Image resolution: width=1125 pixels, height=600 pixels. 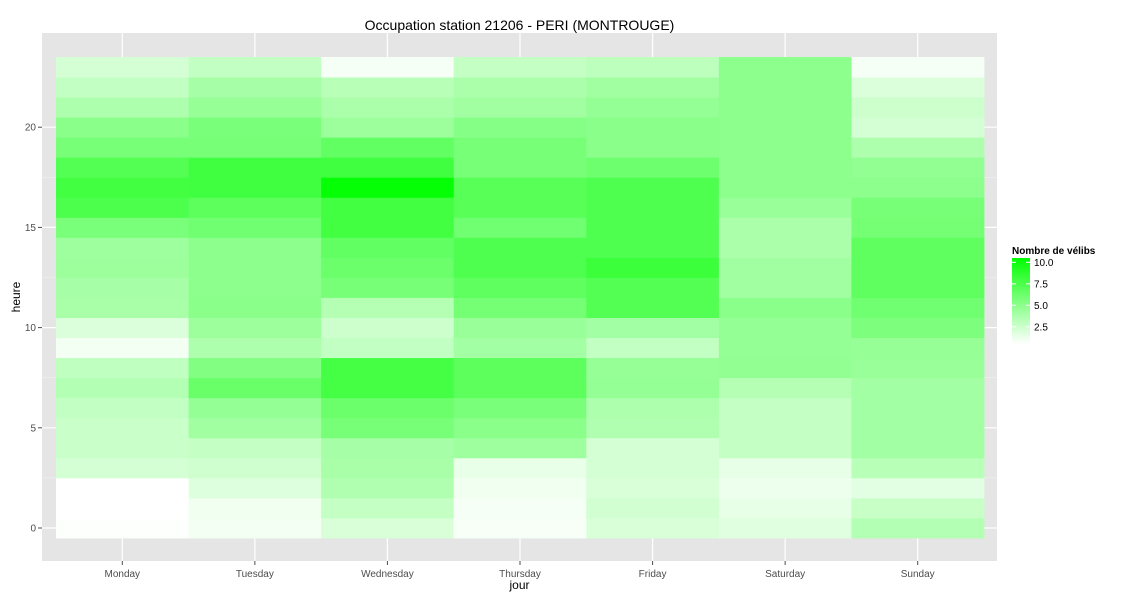 What do you see at coordinates (255, 574) in the screenshot?
I see `x-tick-label: Tuesday` at bounding box center [255, 574].